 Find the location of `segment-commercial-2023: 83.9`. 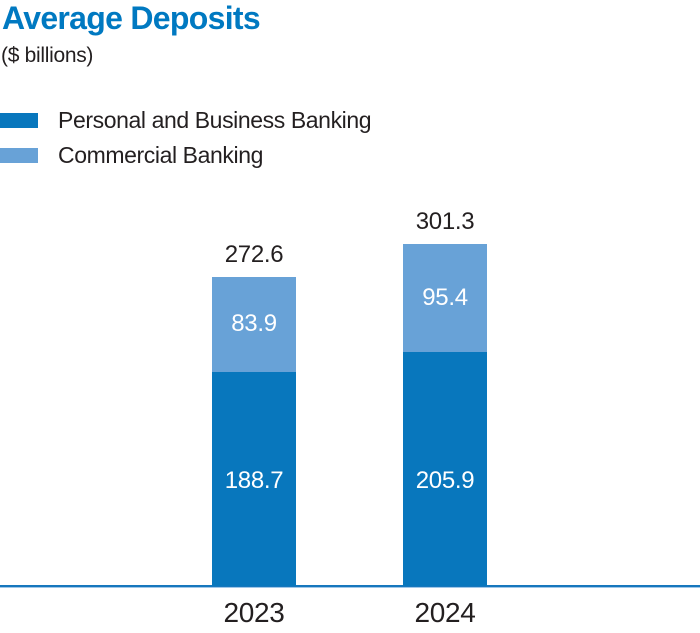

segment-commercial-2023: 83.9 is located at coordinates (254, 324).